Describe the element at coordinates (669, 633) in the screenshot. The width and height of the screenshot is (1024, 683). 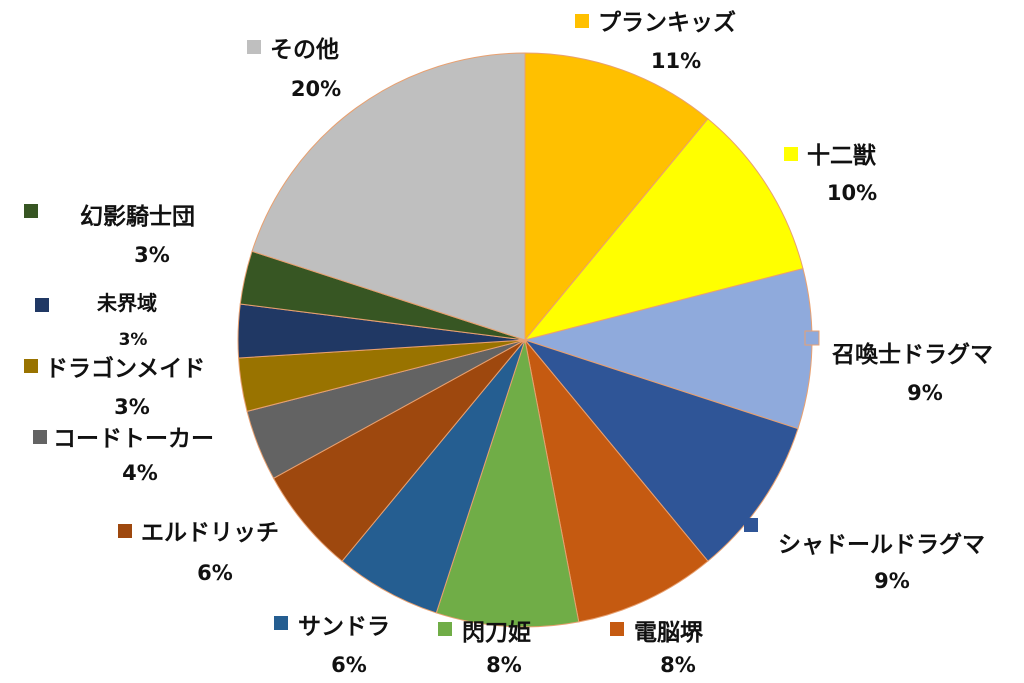
I see `slice-label-4: 電脳堺` at that location.